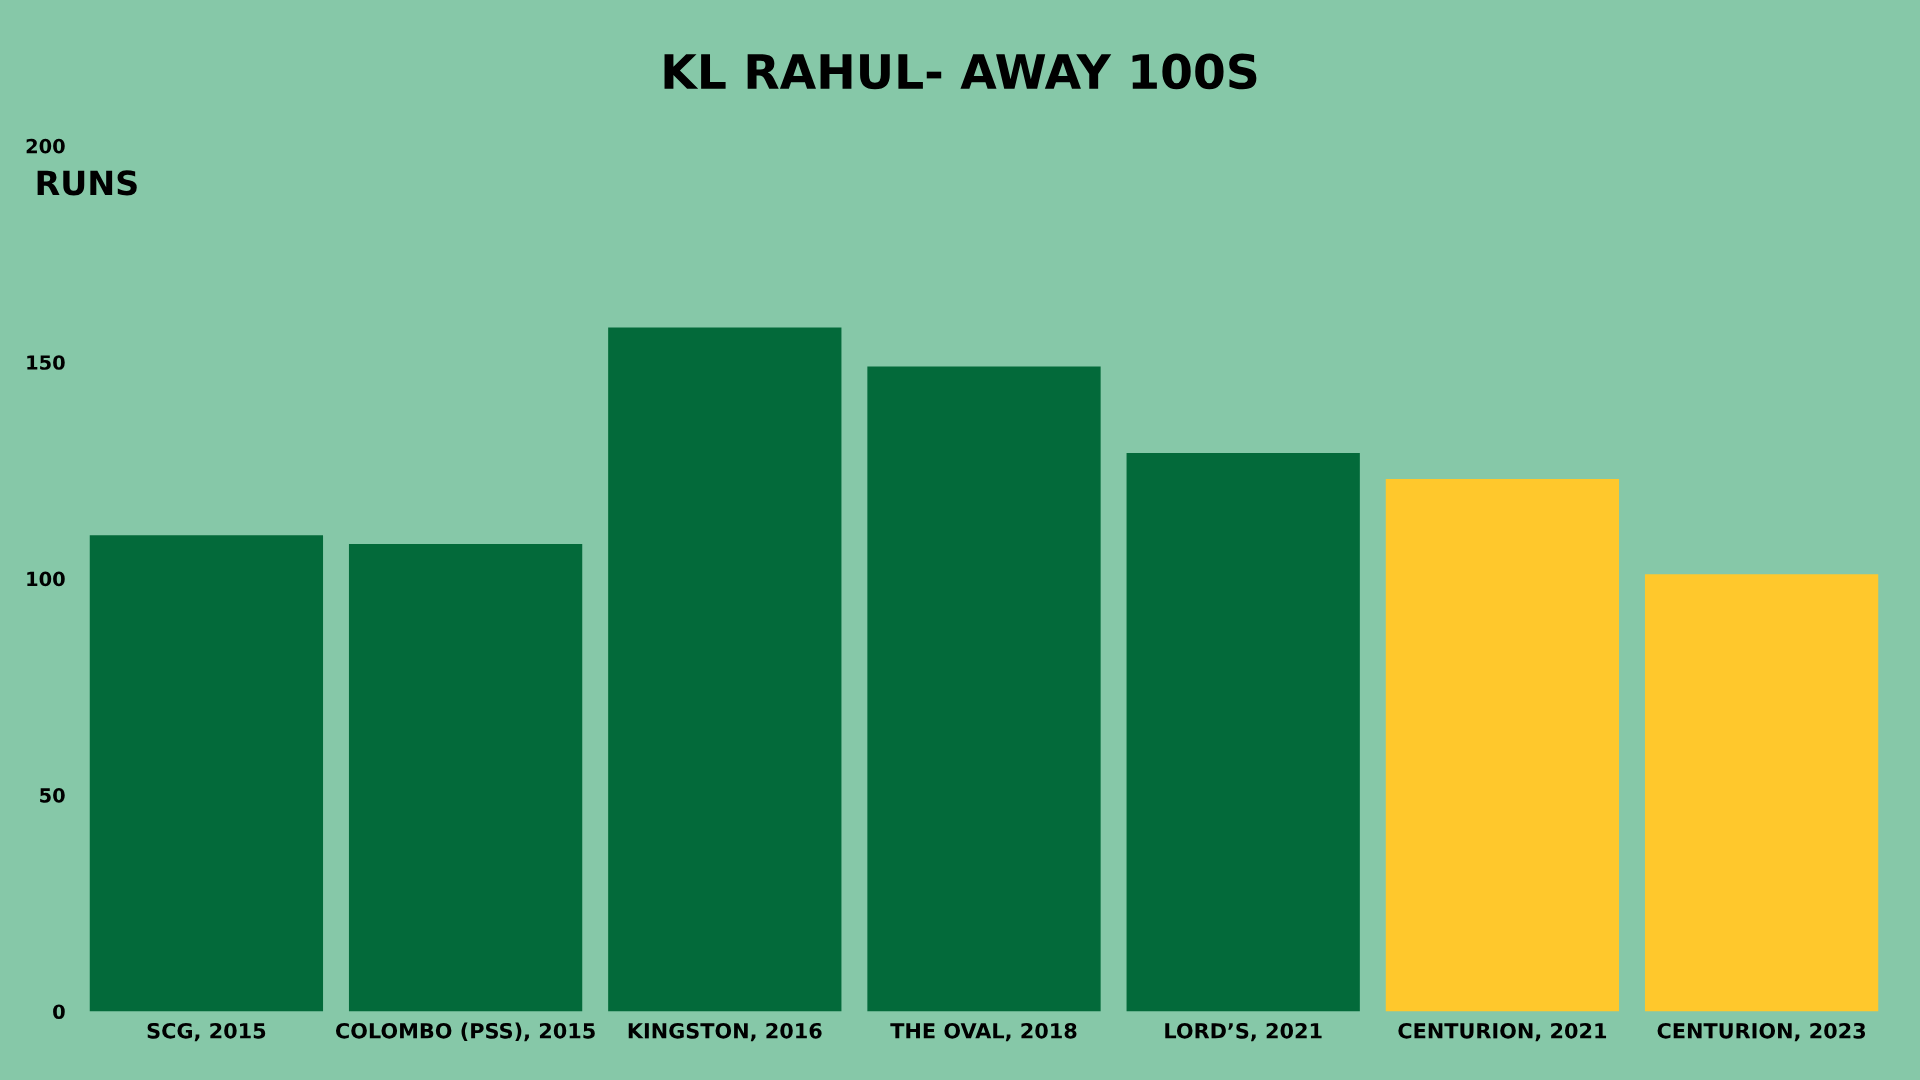  What do you see at coordinates (1243, 1032) in the screenshot?
I see `x-tick-label: LORD’S, 2021` at bounding box center [1243, 1032].